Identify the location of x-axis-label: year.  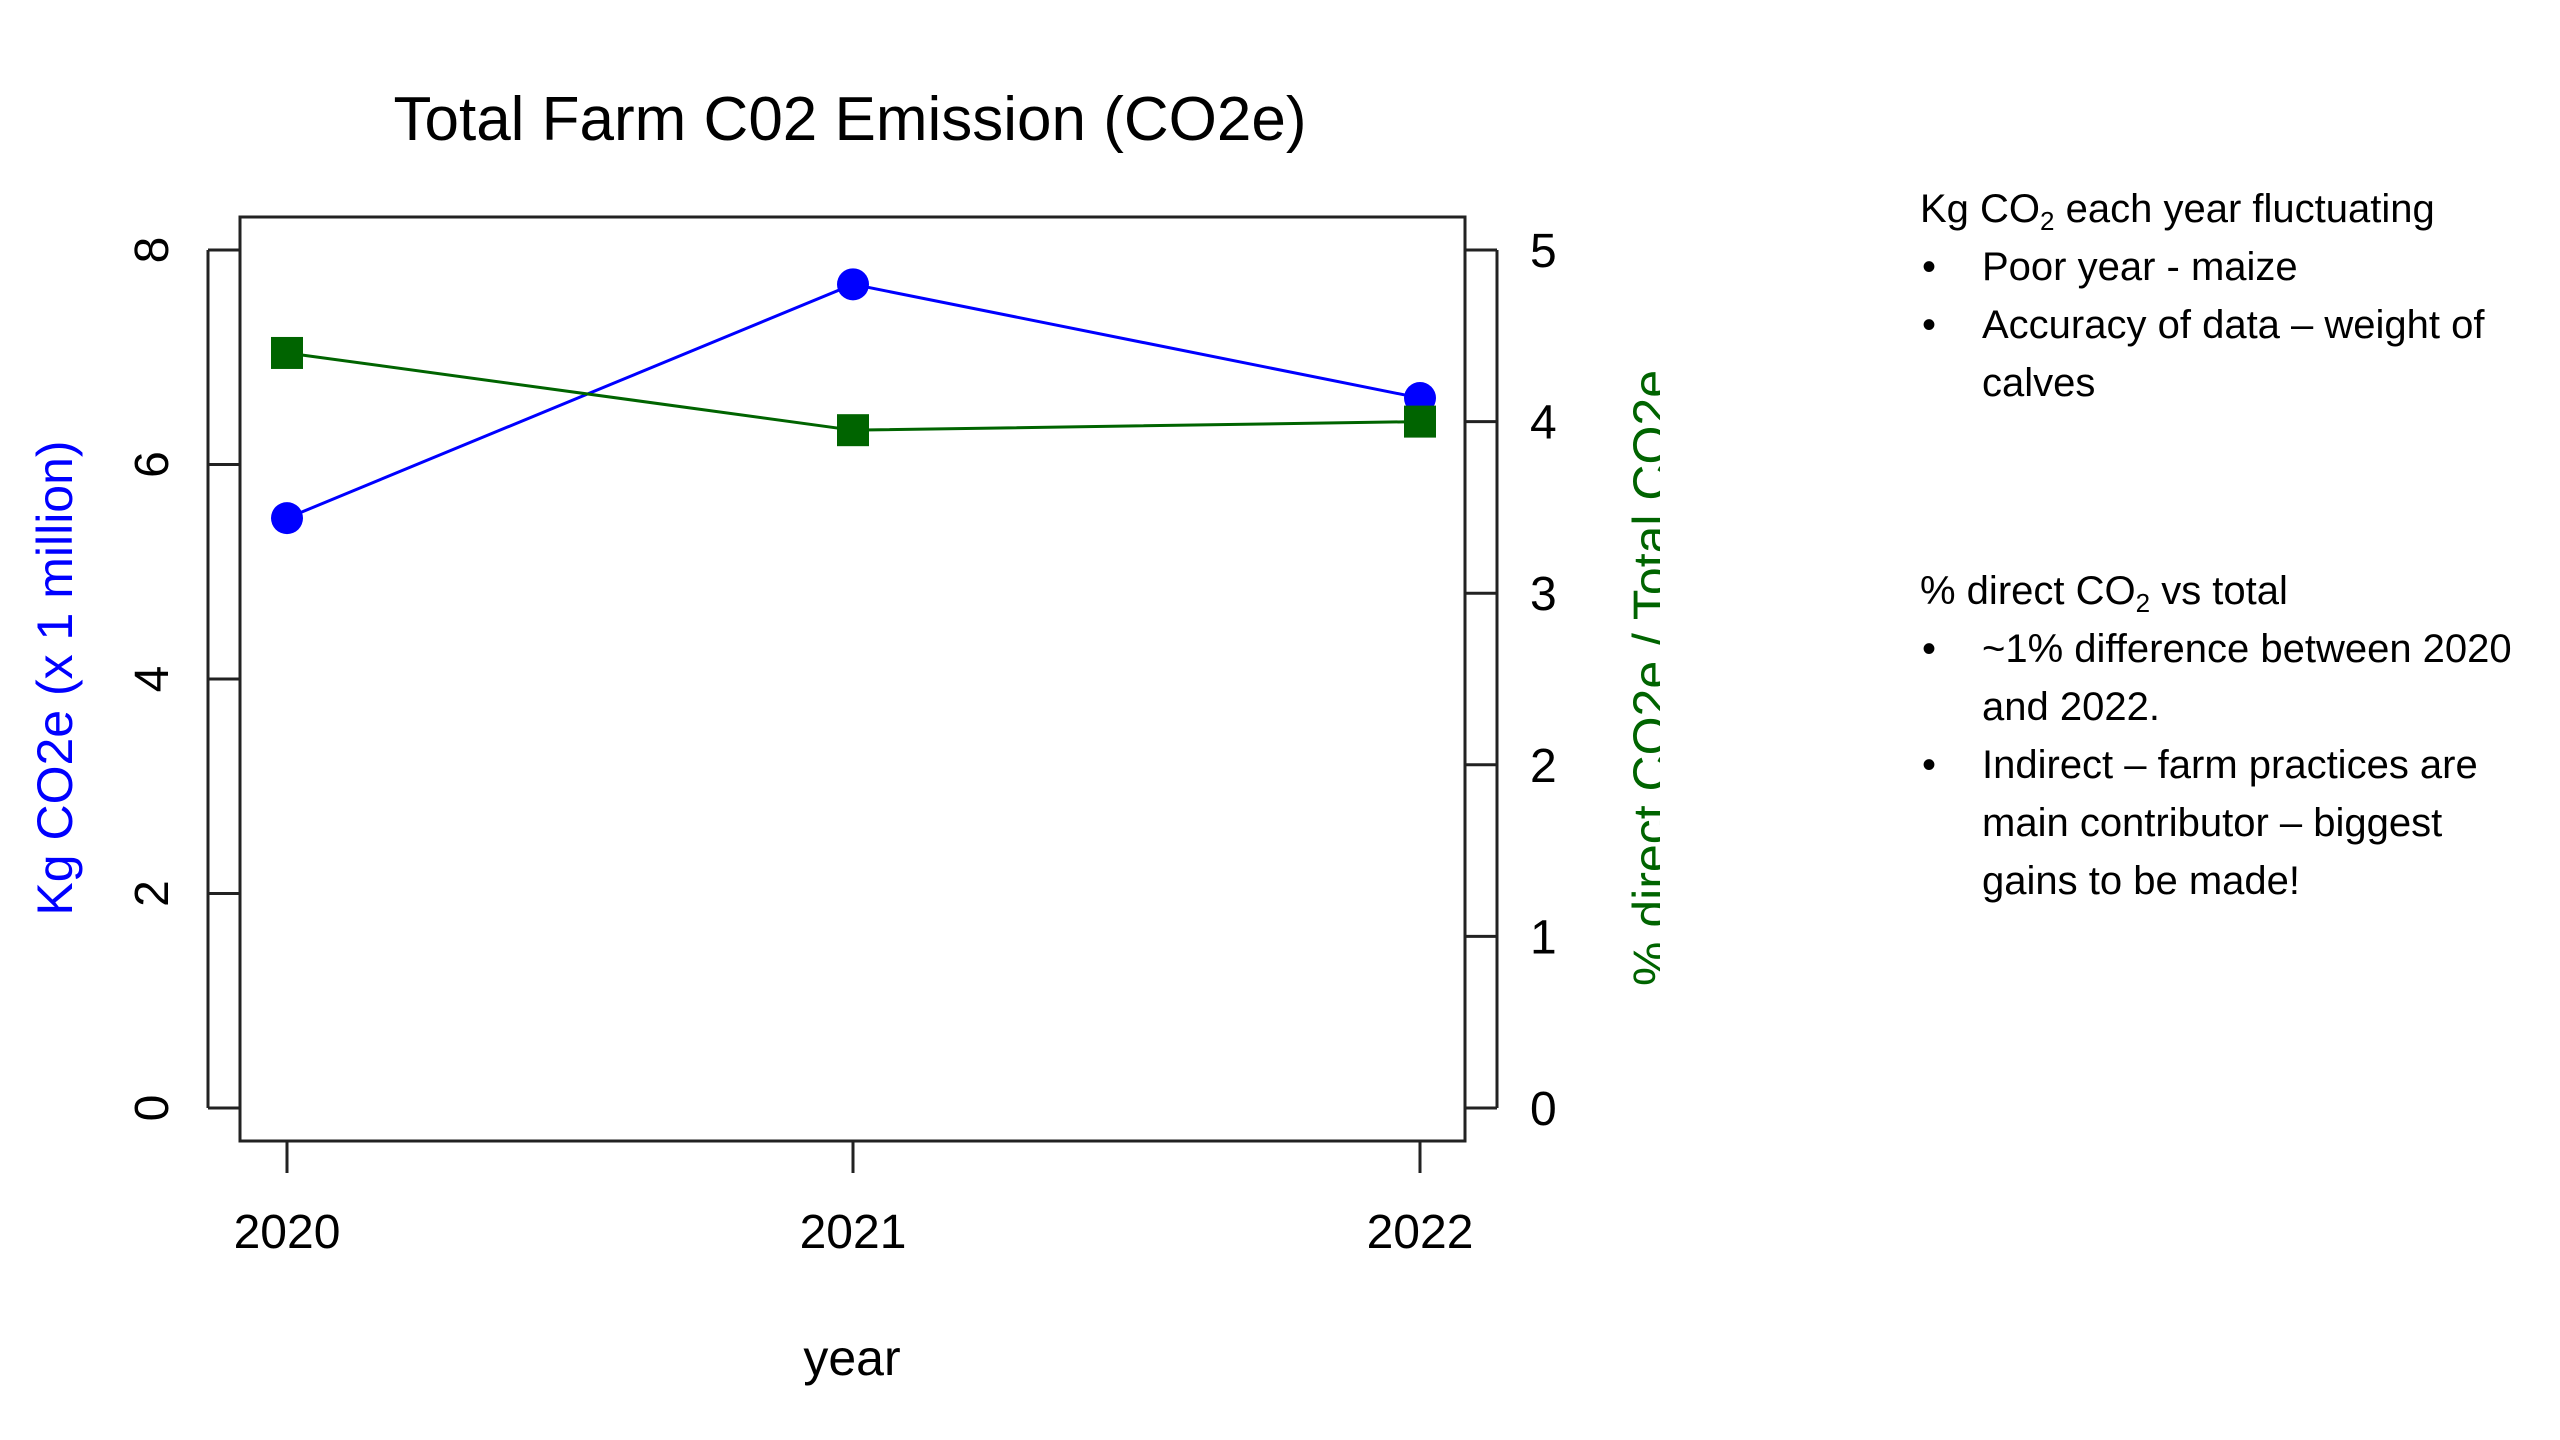
(851, 1358).